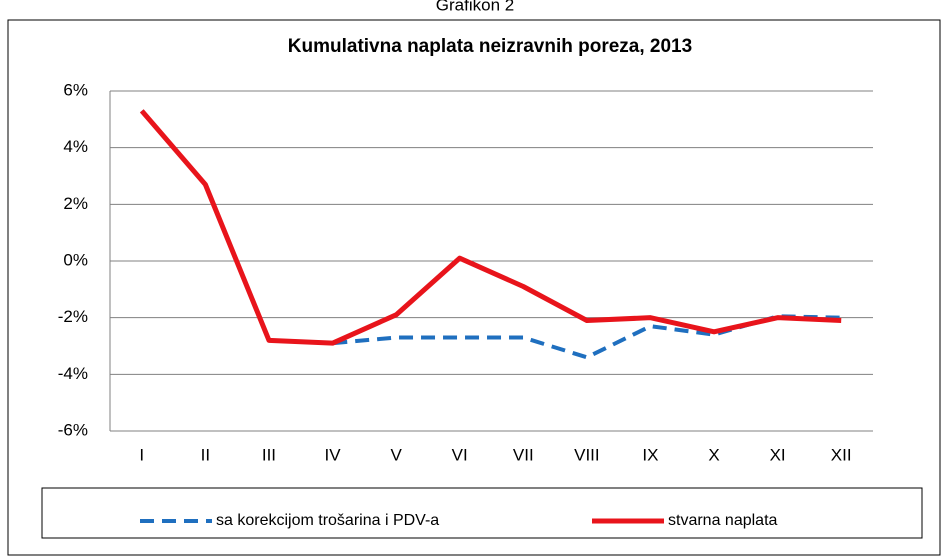 The image size is (950, 560). I want to click on x-tick-label: VI, so click(460, 454).